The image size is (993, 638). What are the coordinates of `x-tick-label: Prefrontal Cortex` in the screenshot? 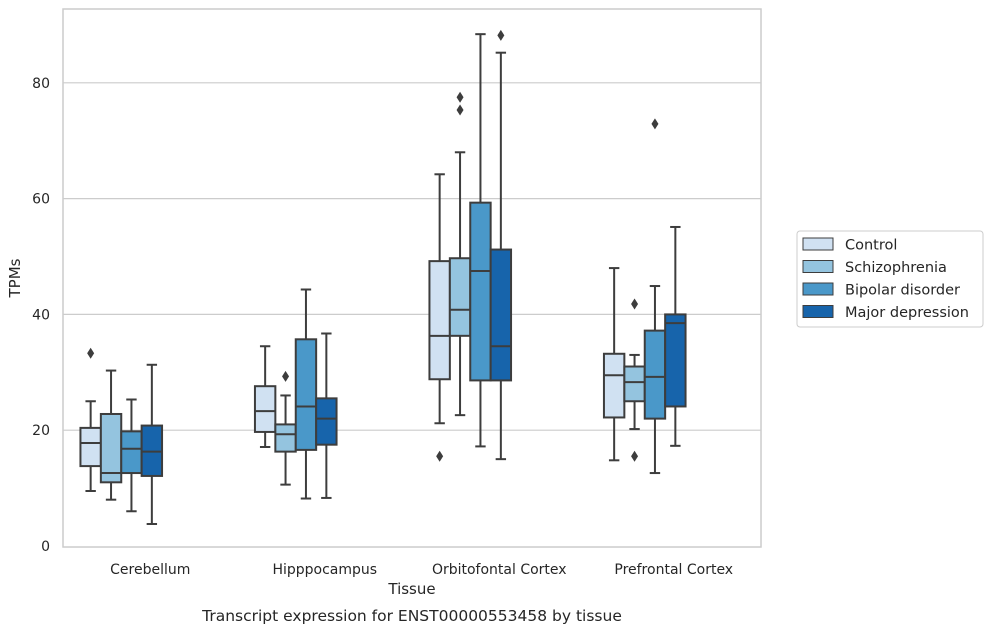 It's located at (673, 570).